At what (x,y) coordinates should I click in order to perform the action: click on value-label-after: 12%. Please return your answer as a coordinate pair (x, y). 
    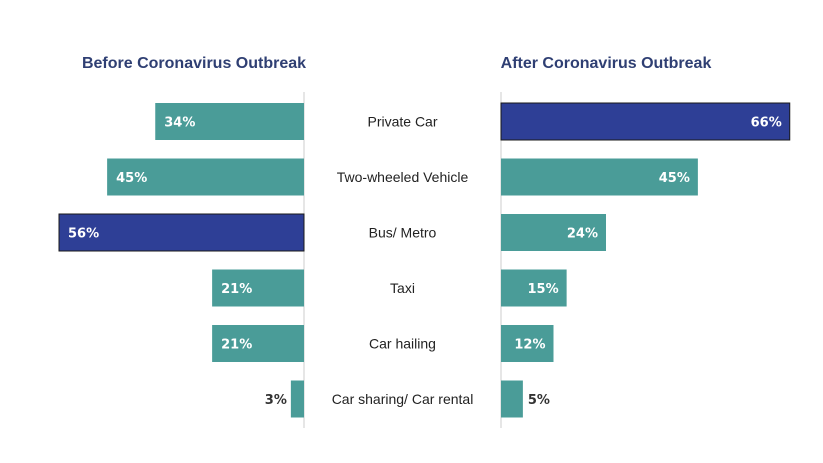
    Looking at the image, I should click on (529, 345).